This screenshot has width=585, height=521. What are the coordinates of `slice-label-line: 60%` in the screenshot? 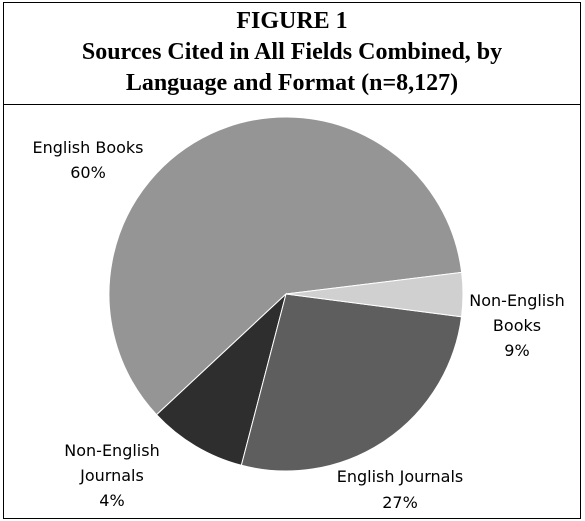 It's located at (88, 172).